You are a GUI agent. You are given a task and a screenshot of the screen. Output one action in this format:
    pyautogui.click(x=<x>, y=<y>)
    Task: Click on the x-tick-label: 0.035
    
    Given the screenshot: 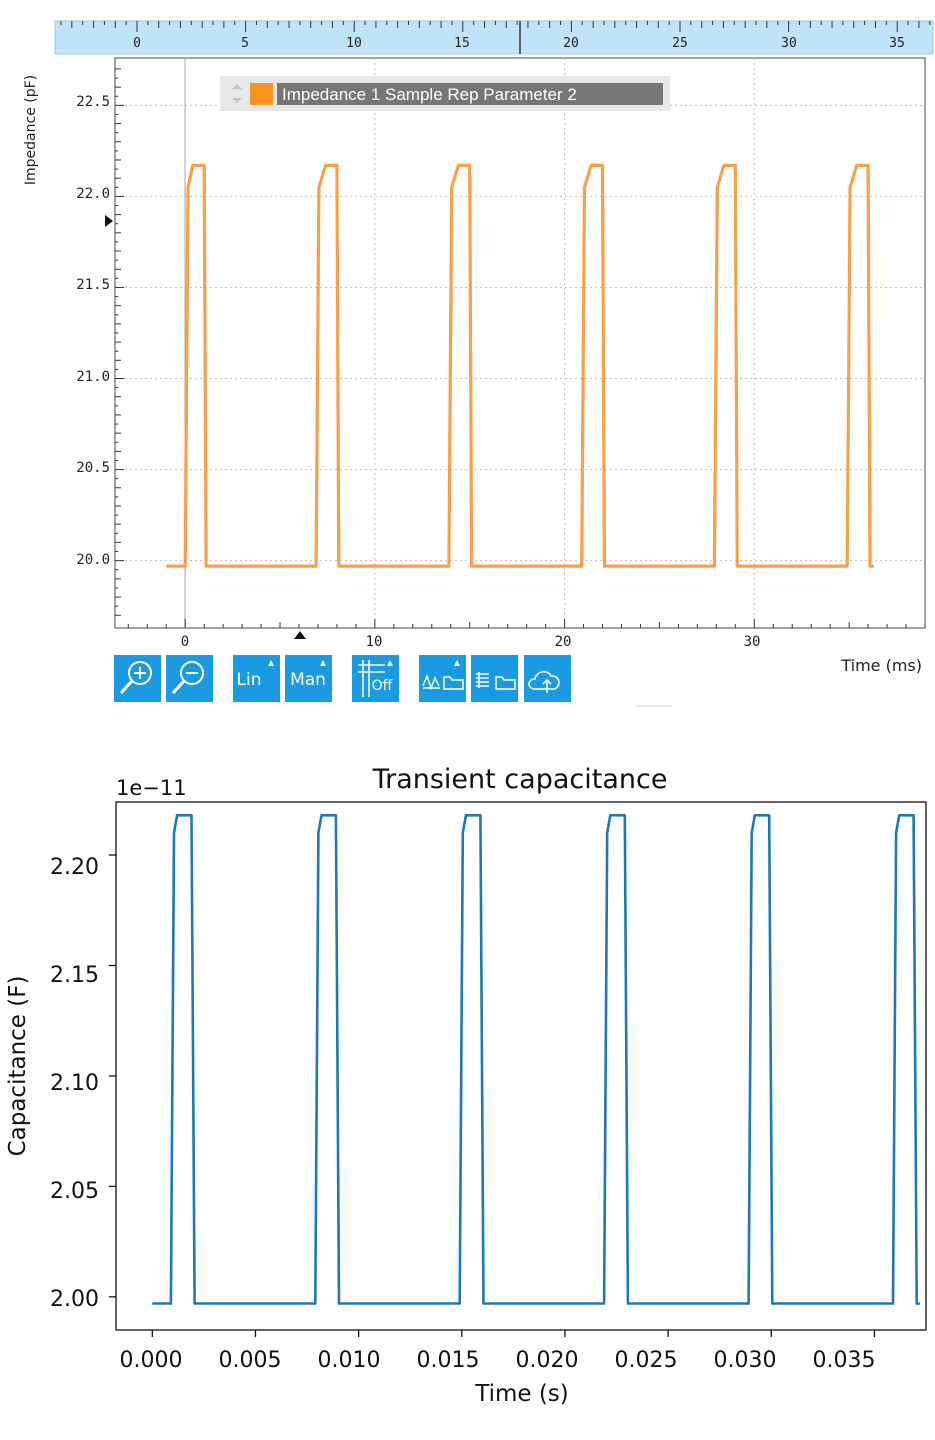 What is the action you would take?
    pyautogui.click(x=844, y=1360)
    